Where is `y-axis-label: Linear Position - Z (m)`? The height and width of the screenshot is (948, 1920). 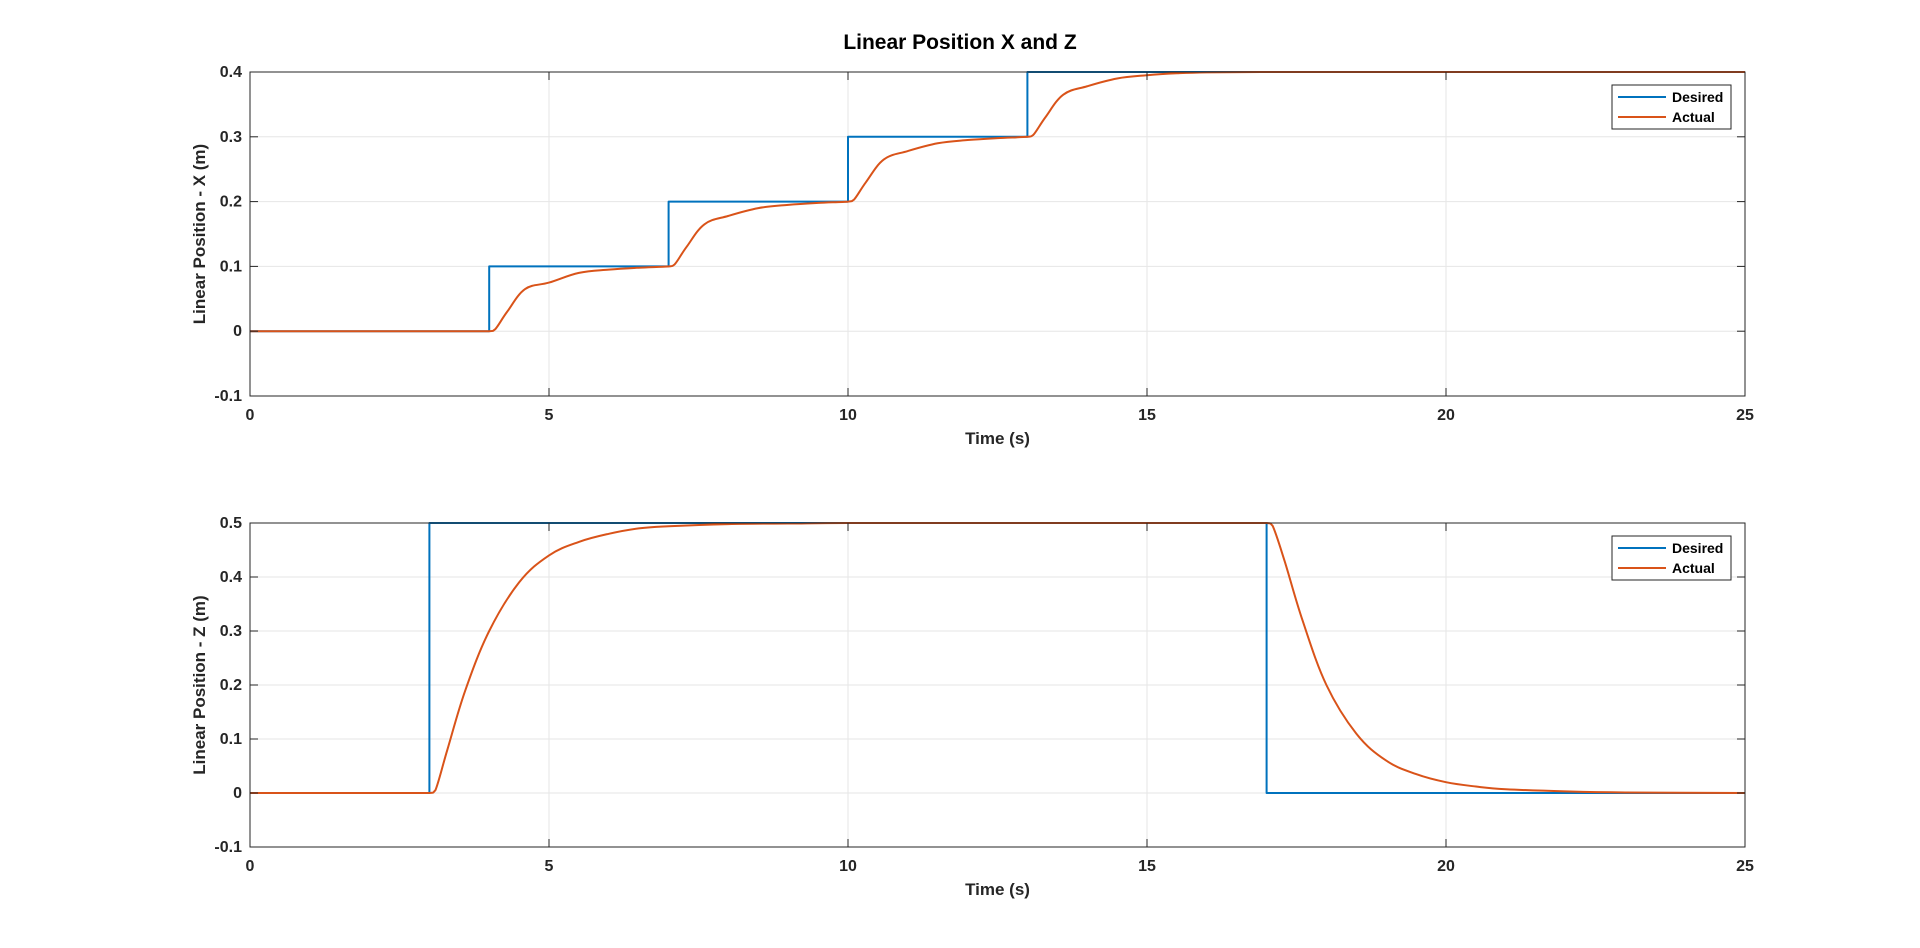
y-axis-label: Linear Position - Z (m) is located at coordinates (199, 684).